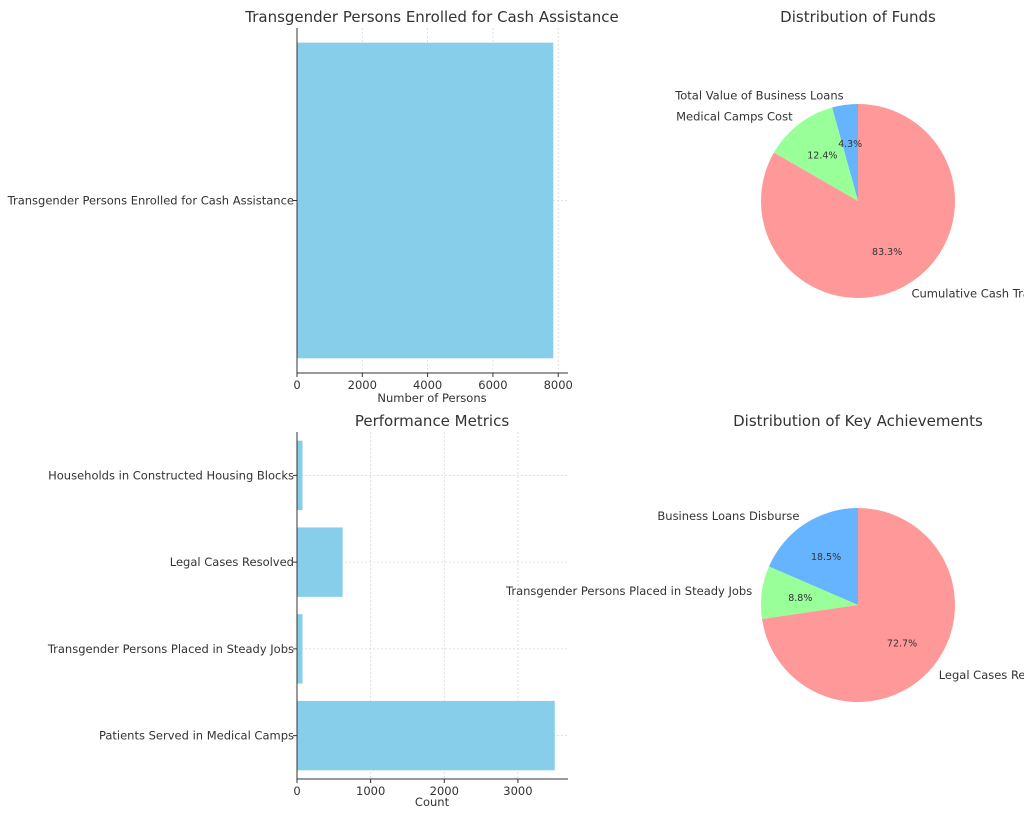 Image resolution: width=1024 pixels, height=819 pixels. What do you see at coordinates (171, 475) in the screenshot?
I see `y-tick-label: Households in Constructed Housing Blocks` at bounding box center [171, 475].